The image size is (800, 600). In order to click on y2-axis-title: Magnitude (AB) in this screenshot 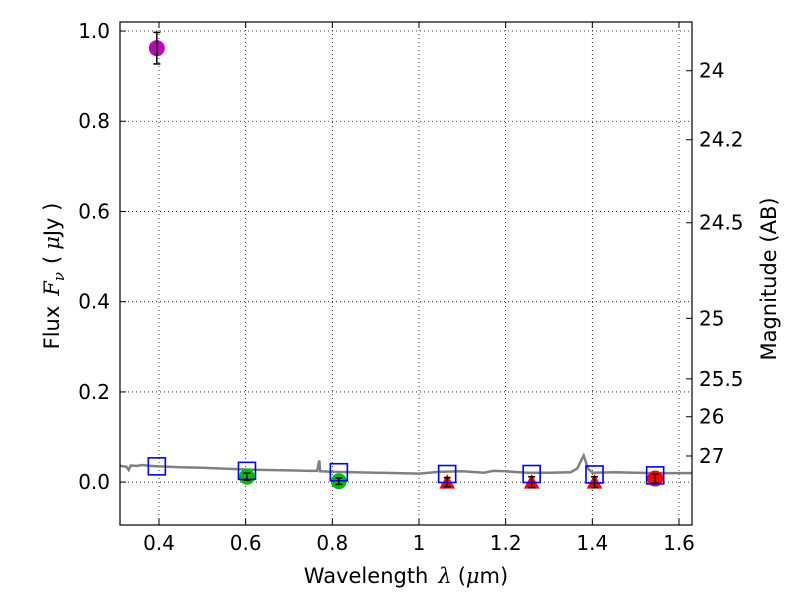, I will do `click(769, 278)`.